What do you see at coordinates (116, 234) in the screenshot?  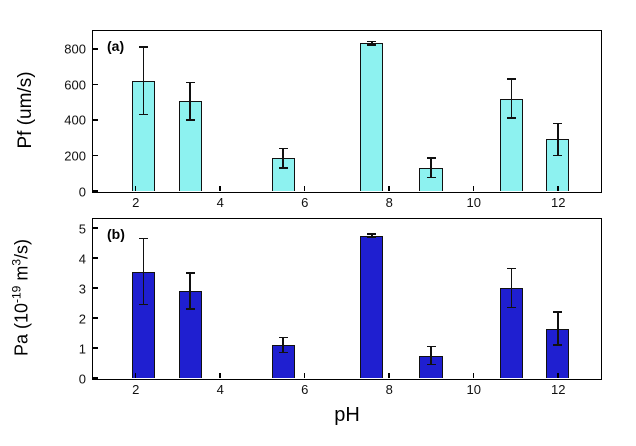 I see `panel-b-tag: (b)` at bounding box center [116, 234].